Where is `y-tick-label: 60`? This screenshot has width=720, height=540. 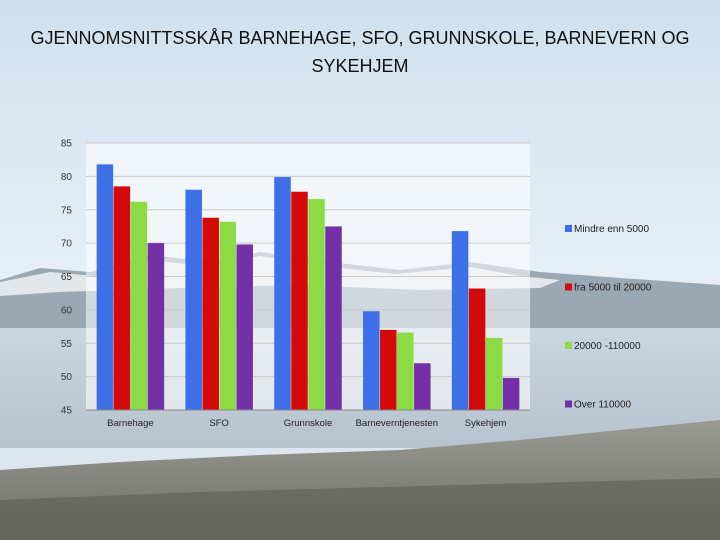
y-tick-label: 60 is located at coordinates (67, 310).